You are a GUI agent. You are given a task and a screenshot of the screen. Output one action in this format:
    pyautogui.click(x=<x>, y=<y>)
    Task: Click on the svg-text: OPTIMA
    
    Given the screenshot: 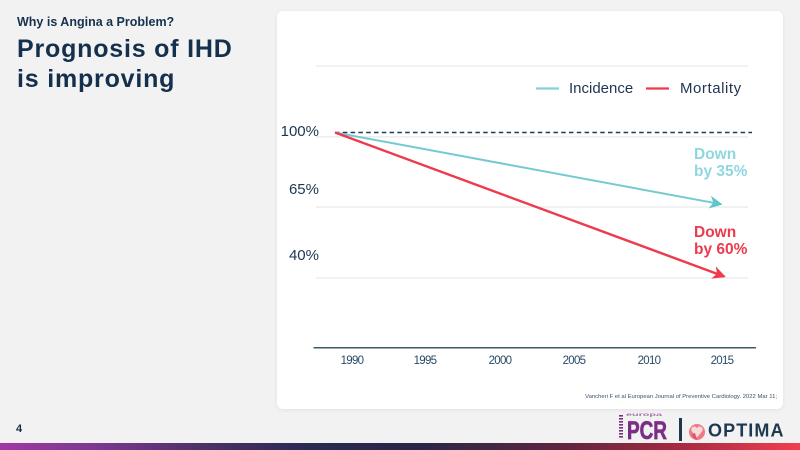 What is the action you would take?
    pyautogui.click(x=746, y=431)
    